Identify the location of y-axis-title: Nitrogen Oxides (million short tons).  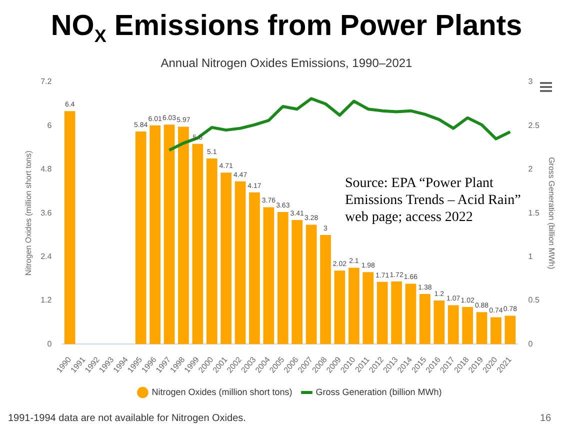
(29, 213).